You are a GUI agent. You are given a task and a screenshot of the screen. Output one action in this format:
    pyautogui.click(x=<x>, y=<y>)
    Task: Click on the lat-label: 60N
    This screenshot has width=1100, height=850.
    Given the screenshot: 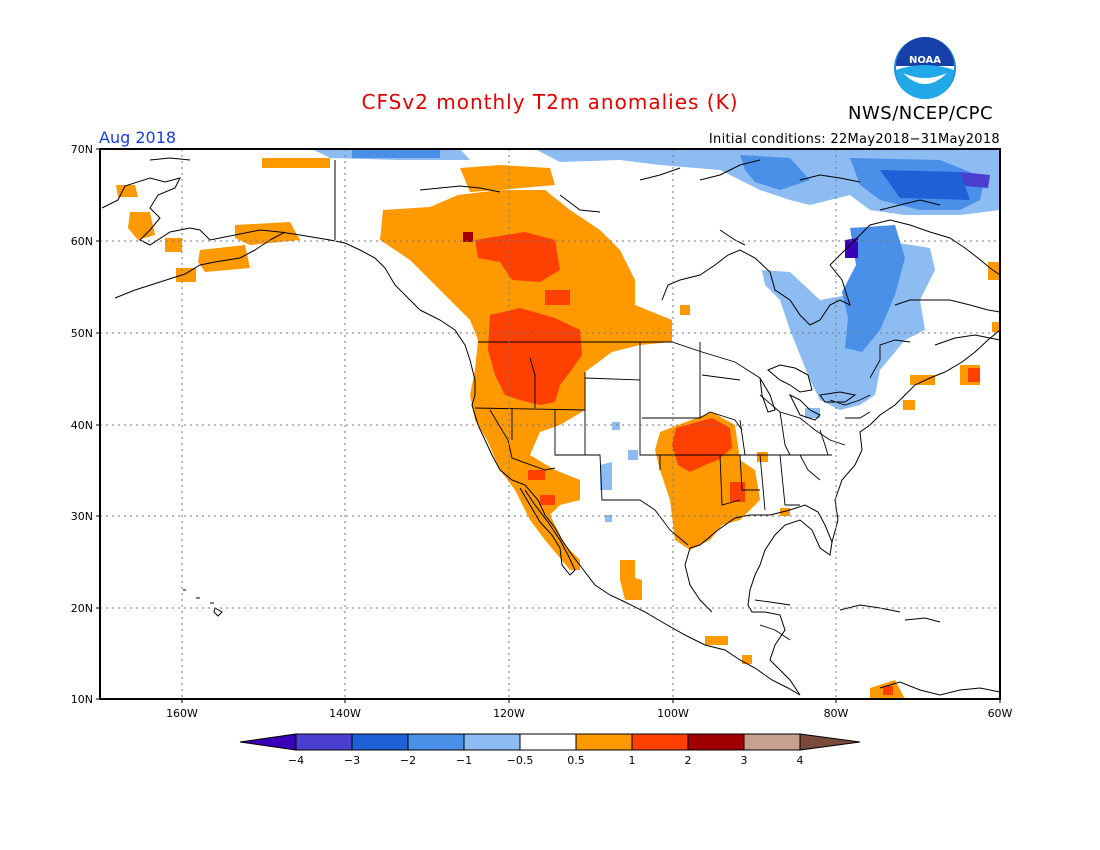 What is the action you would take?
    pyautogui.click(x=82, y=241)
    